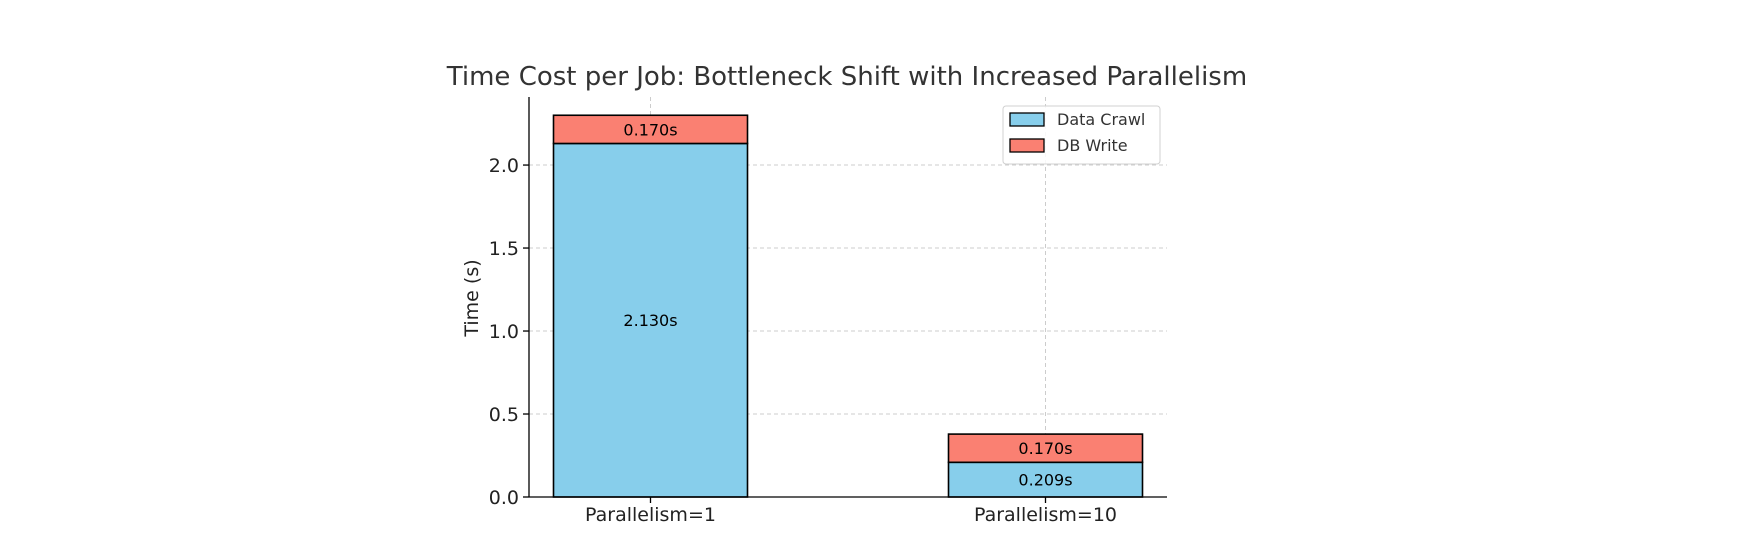 The height and width of the screenshot is (536, 1743). I want to click on x-tick-label: Parallelism=1, so click(650, 515).